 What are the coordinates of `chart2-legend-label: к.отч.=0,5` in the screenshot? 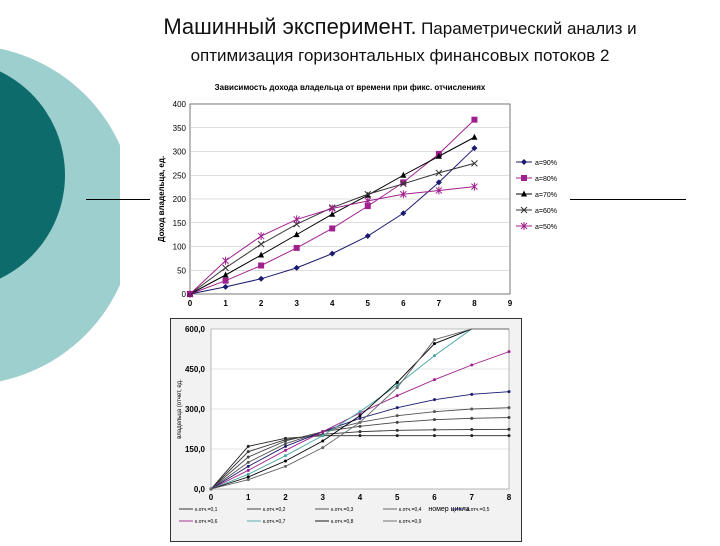 It's located at (478, 510).